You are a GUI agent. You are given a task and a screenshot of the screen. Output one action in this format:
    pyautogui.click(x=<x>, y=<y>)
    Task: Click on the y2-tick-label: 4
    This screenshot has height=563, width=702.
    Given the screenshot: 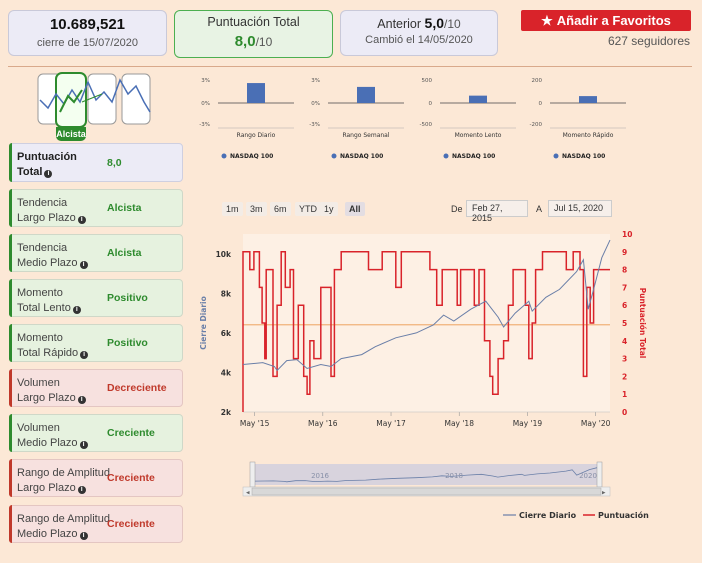 What is the action you would take?
    pyautogui.click(x=624, y=341)
    